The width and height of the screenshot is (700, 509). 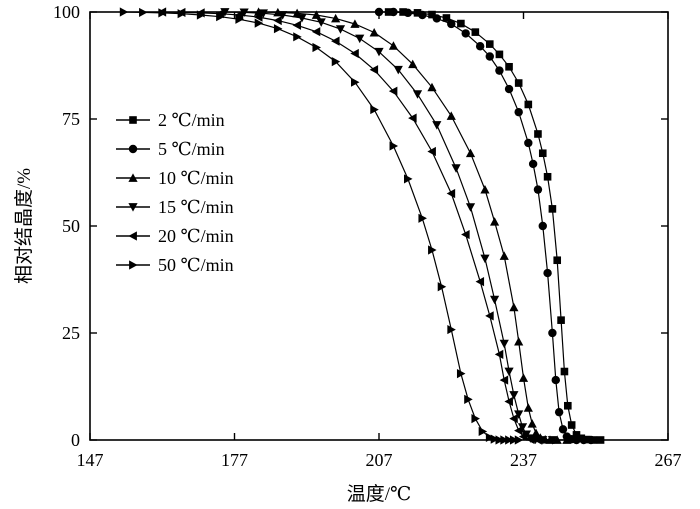 I want to click on x-tick-label: 177, so click(x=234, y=460).